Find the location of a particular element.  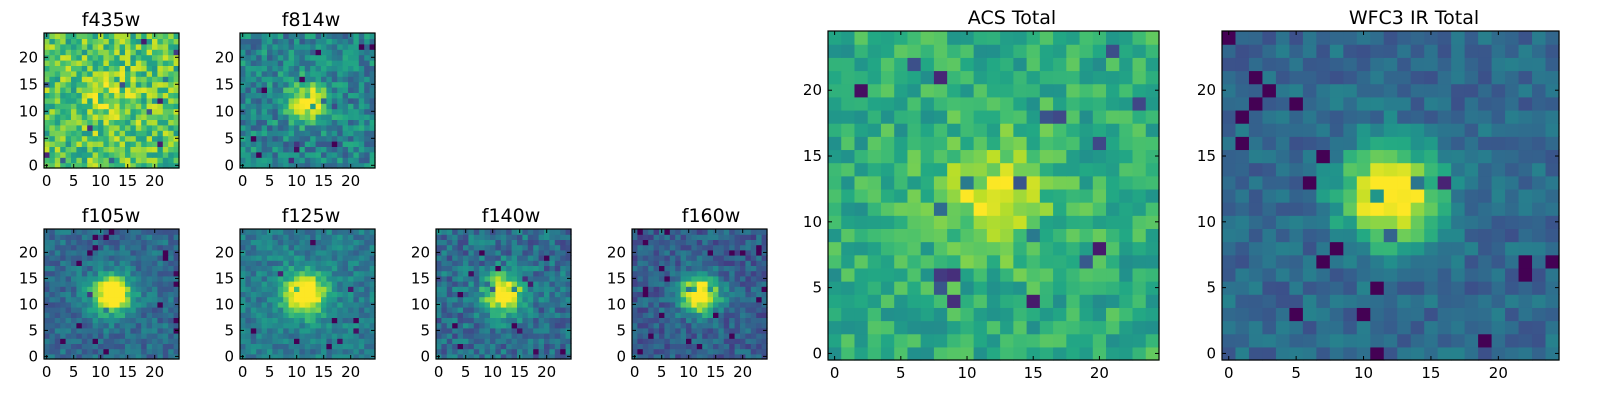

x-tick-label: 20 is located at coordinates (154, 181).